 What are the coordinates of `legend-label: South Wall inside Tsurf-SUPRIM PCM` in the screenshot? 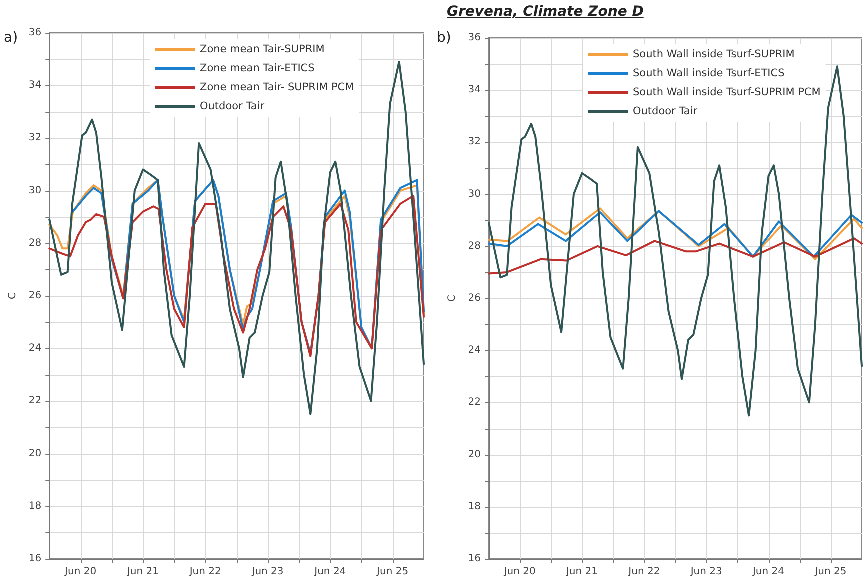 It's located at (727, 92).